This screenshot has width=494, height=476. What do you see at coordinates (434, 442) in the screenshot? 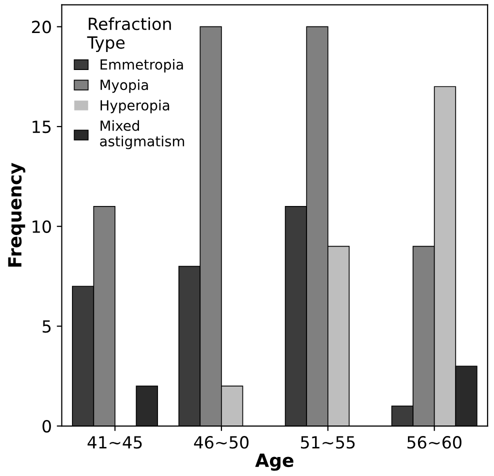
I see `x-tick-label: 56~60` at bounding box center [434, 442].